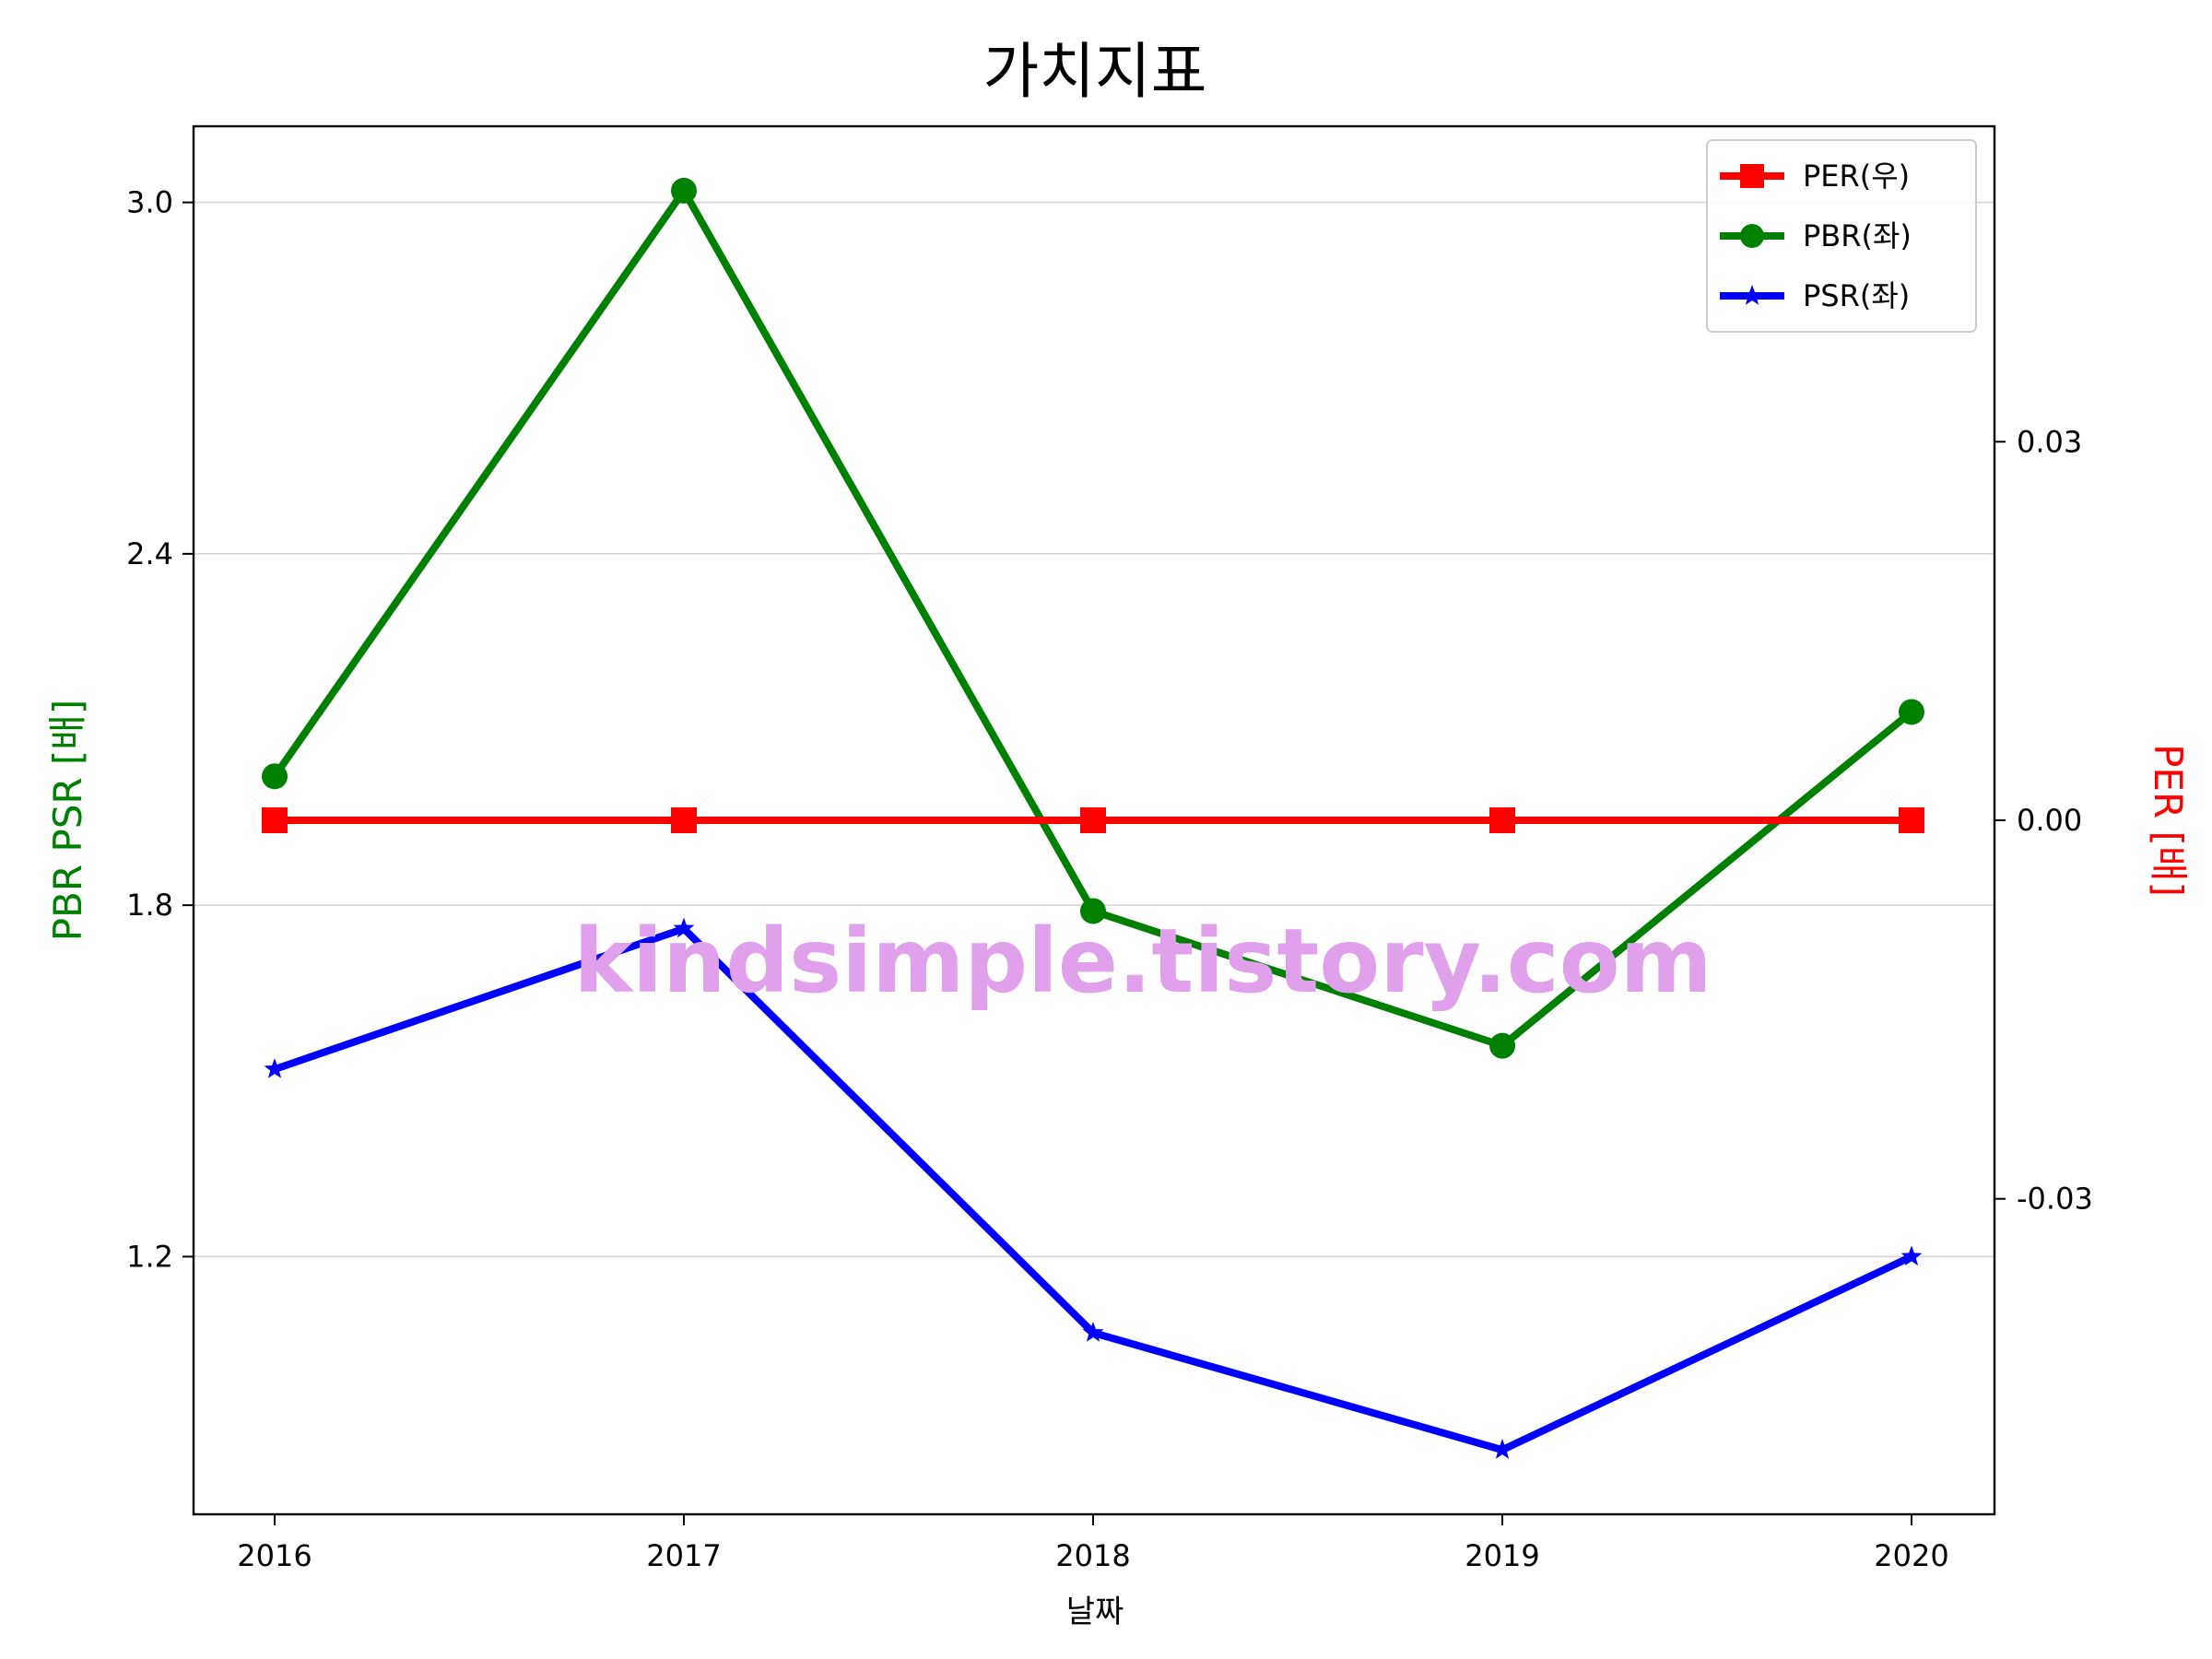  I want to click on x-axis: 2016 2017 2018 2019 2020, so click(1093, 1543).